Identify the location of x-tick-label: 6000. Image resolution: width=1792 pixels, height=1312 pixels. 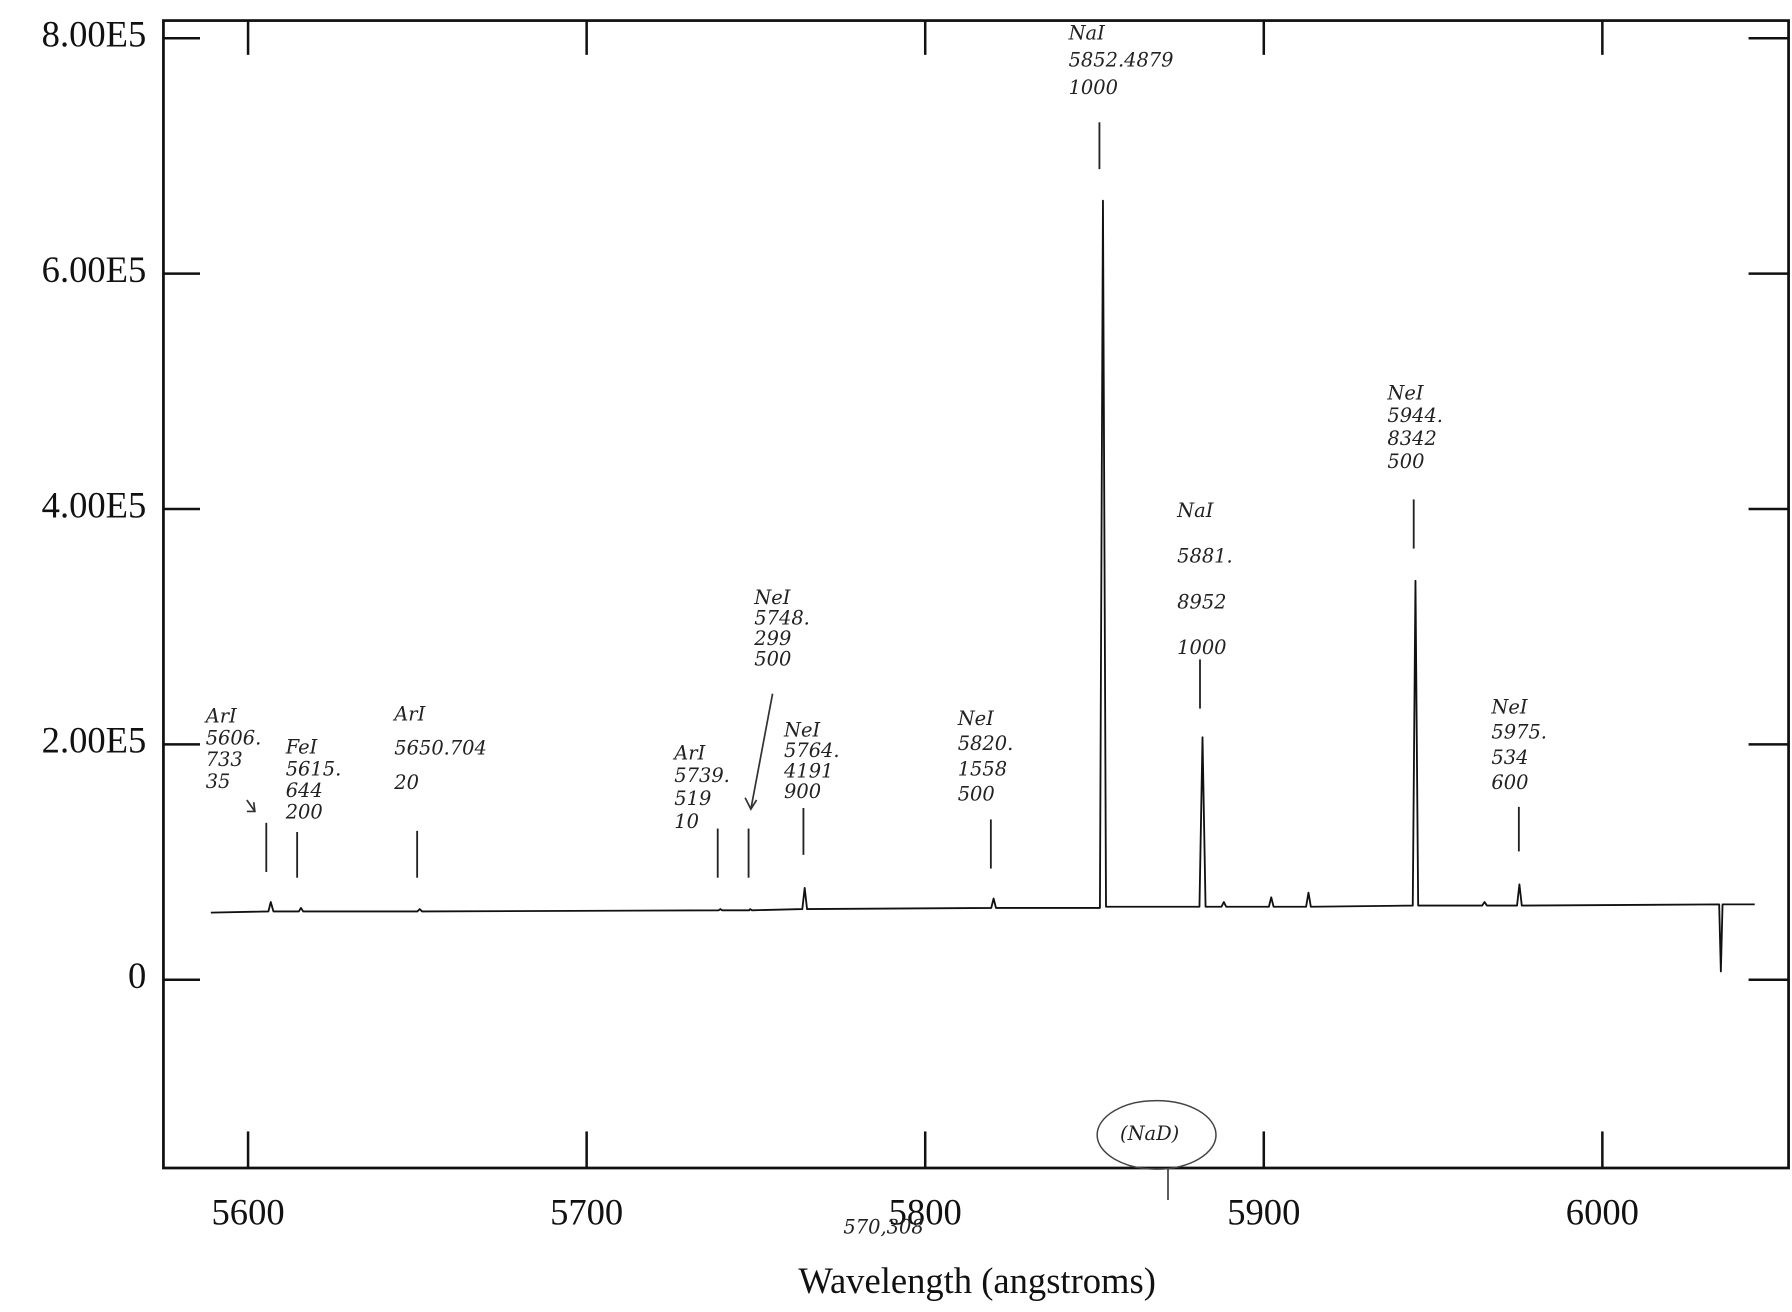
(1602, 1211).